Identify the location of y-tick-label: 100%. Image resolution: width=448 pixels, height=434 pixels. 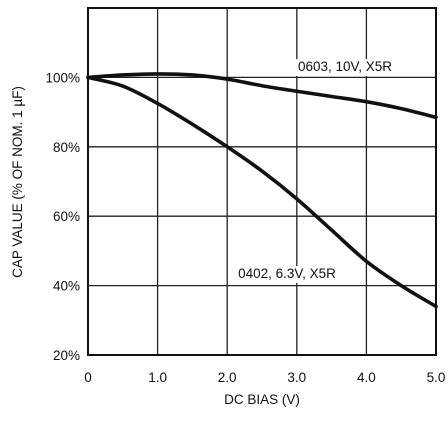
(62, 77).